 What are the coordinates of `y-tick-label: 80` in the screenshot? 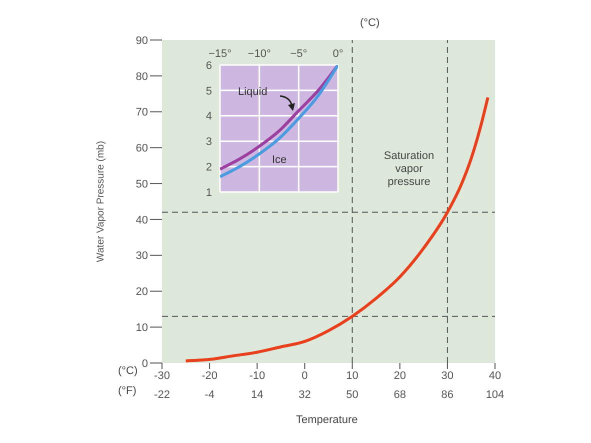 It's located at (142, 76).